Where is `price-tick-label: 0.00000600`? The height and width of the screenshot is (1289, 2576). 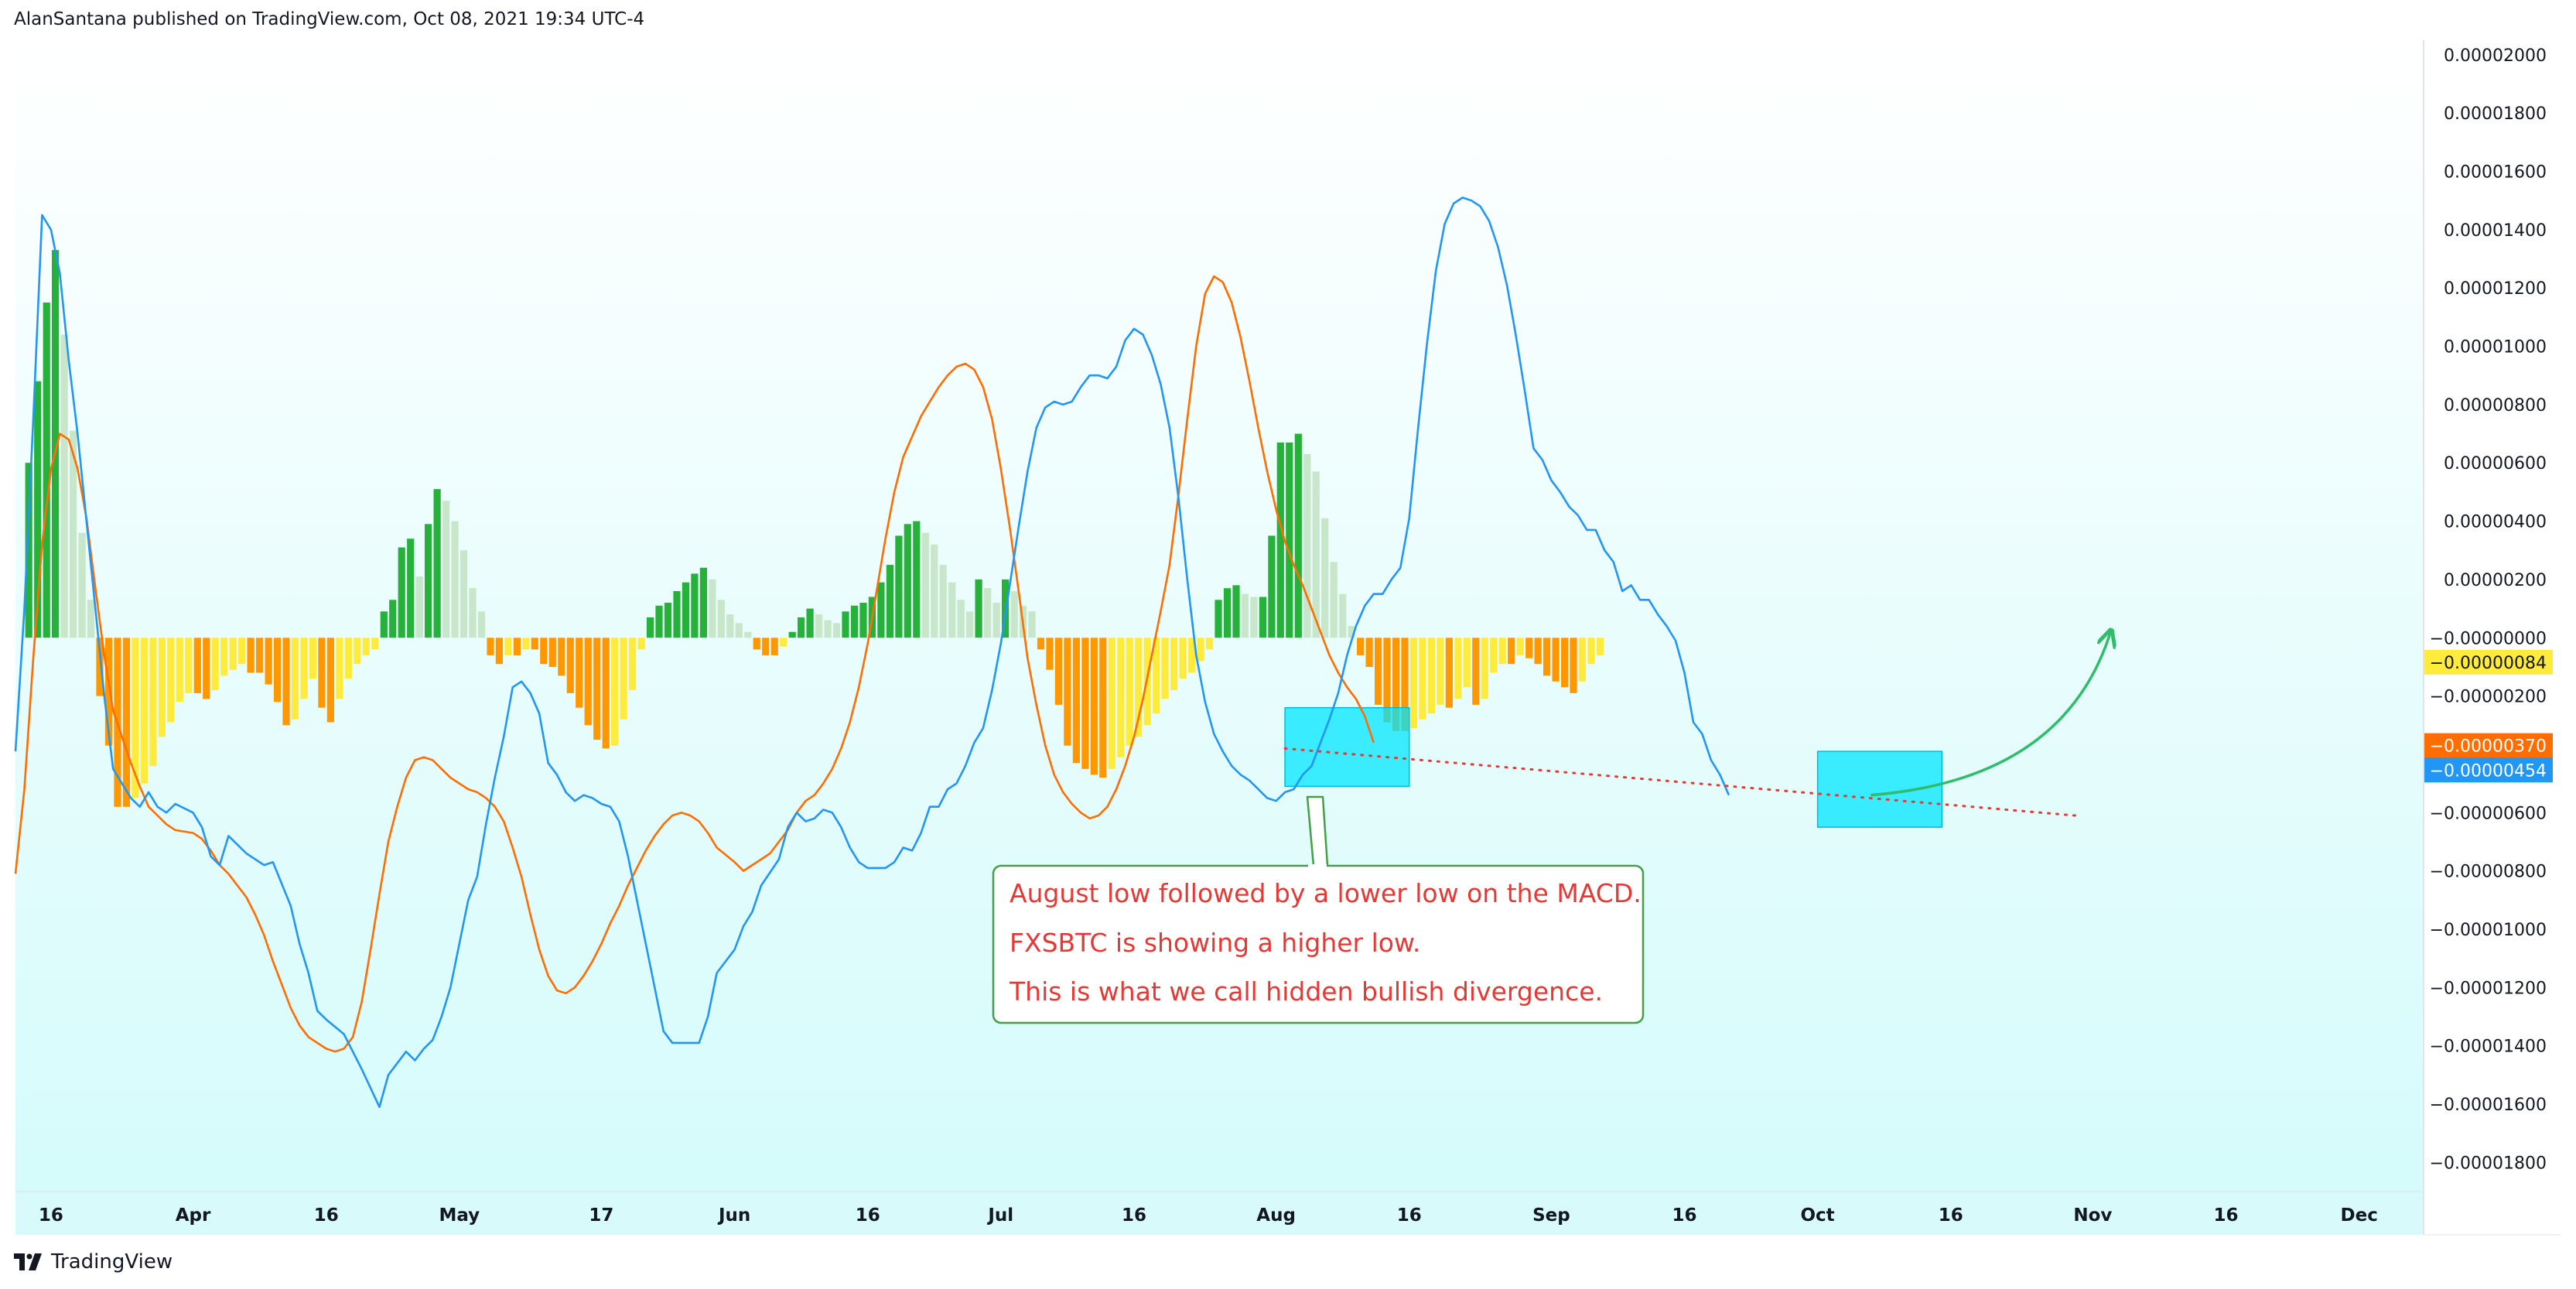
price-tick-label: 0.00000600 is located at coordinates (2495, 464).